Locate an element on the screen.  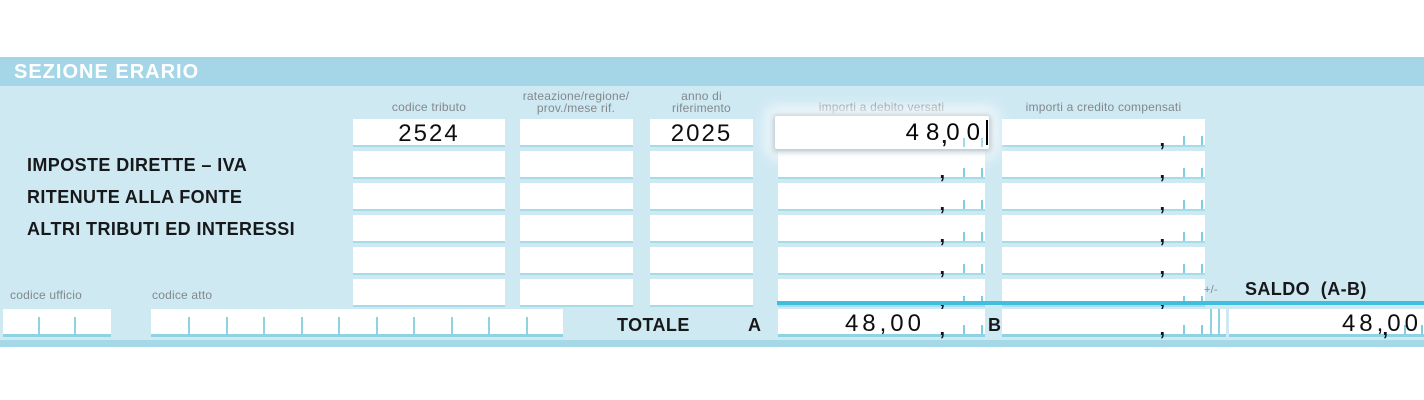
row-label-altri-tributi: ALTRI TRIBUTI ED INTERESSI is located at coordinates (161, 229).